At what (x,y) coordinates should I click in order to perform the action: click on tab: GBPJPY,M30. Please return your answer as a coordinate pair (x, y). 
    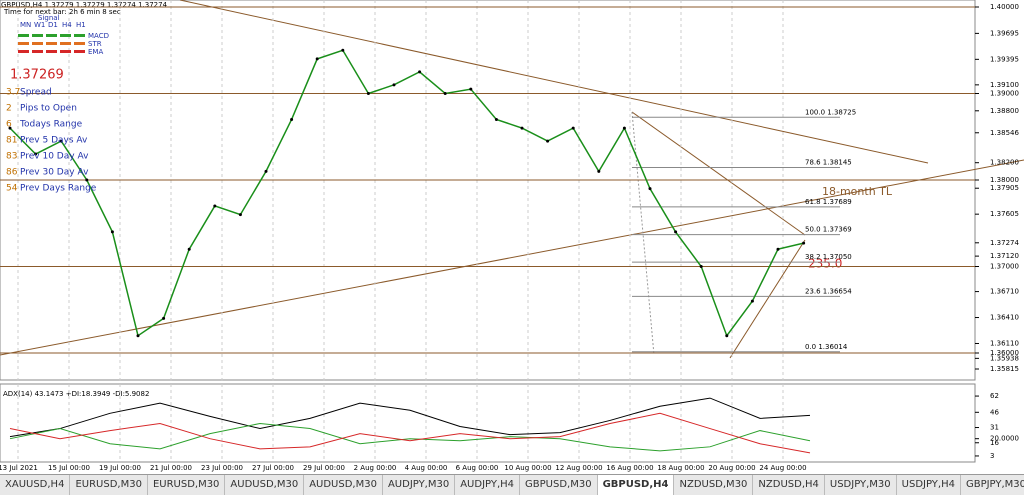
    Looking at the image, I should click on (992, 485).